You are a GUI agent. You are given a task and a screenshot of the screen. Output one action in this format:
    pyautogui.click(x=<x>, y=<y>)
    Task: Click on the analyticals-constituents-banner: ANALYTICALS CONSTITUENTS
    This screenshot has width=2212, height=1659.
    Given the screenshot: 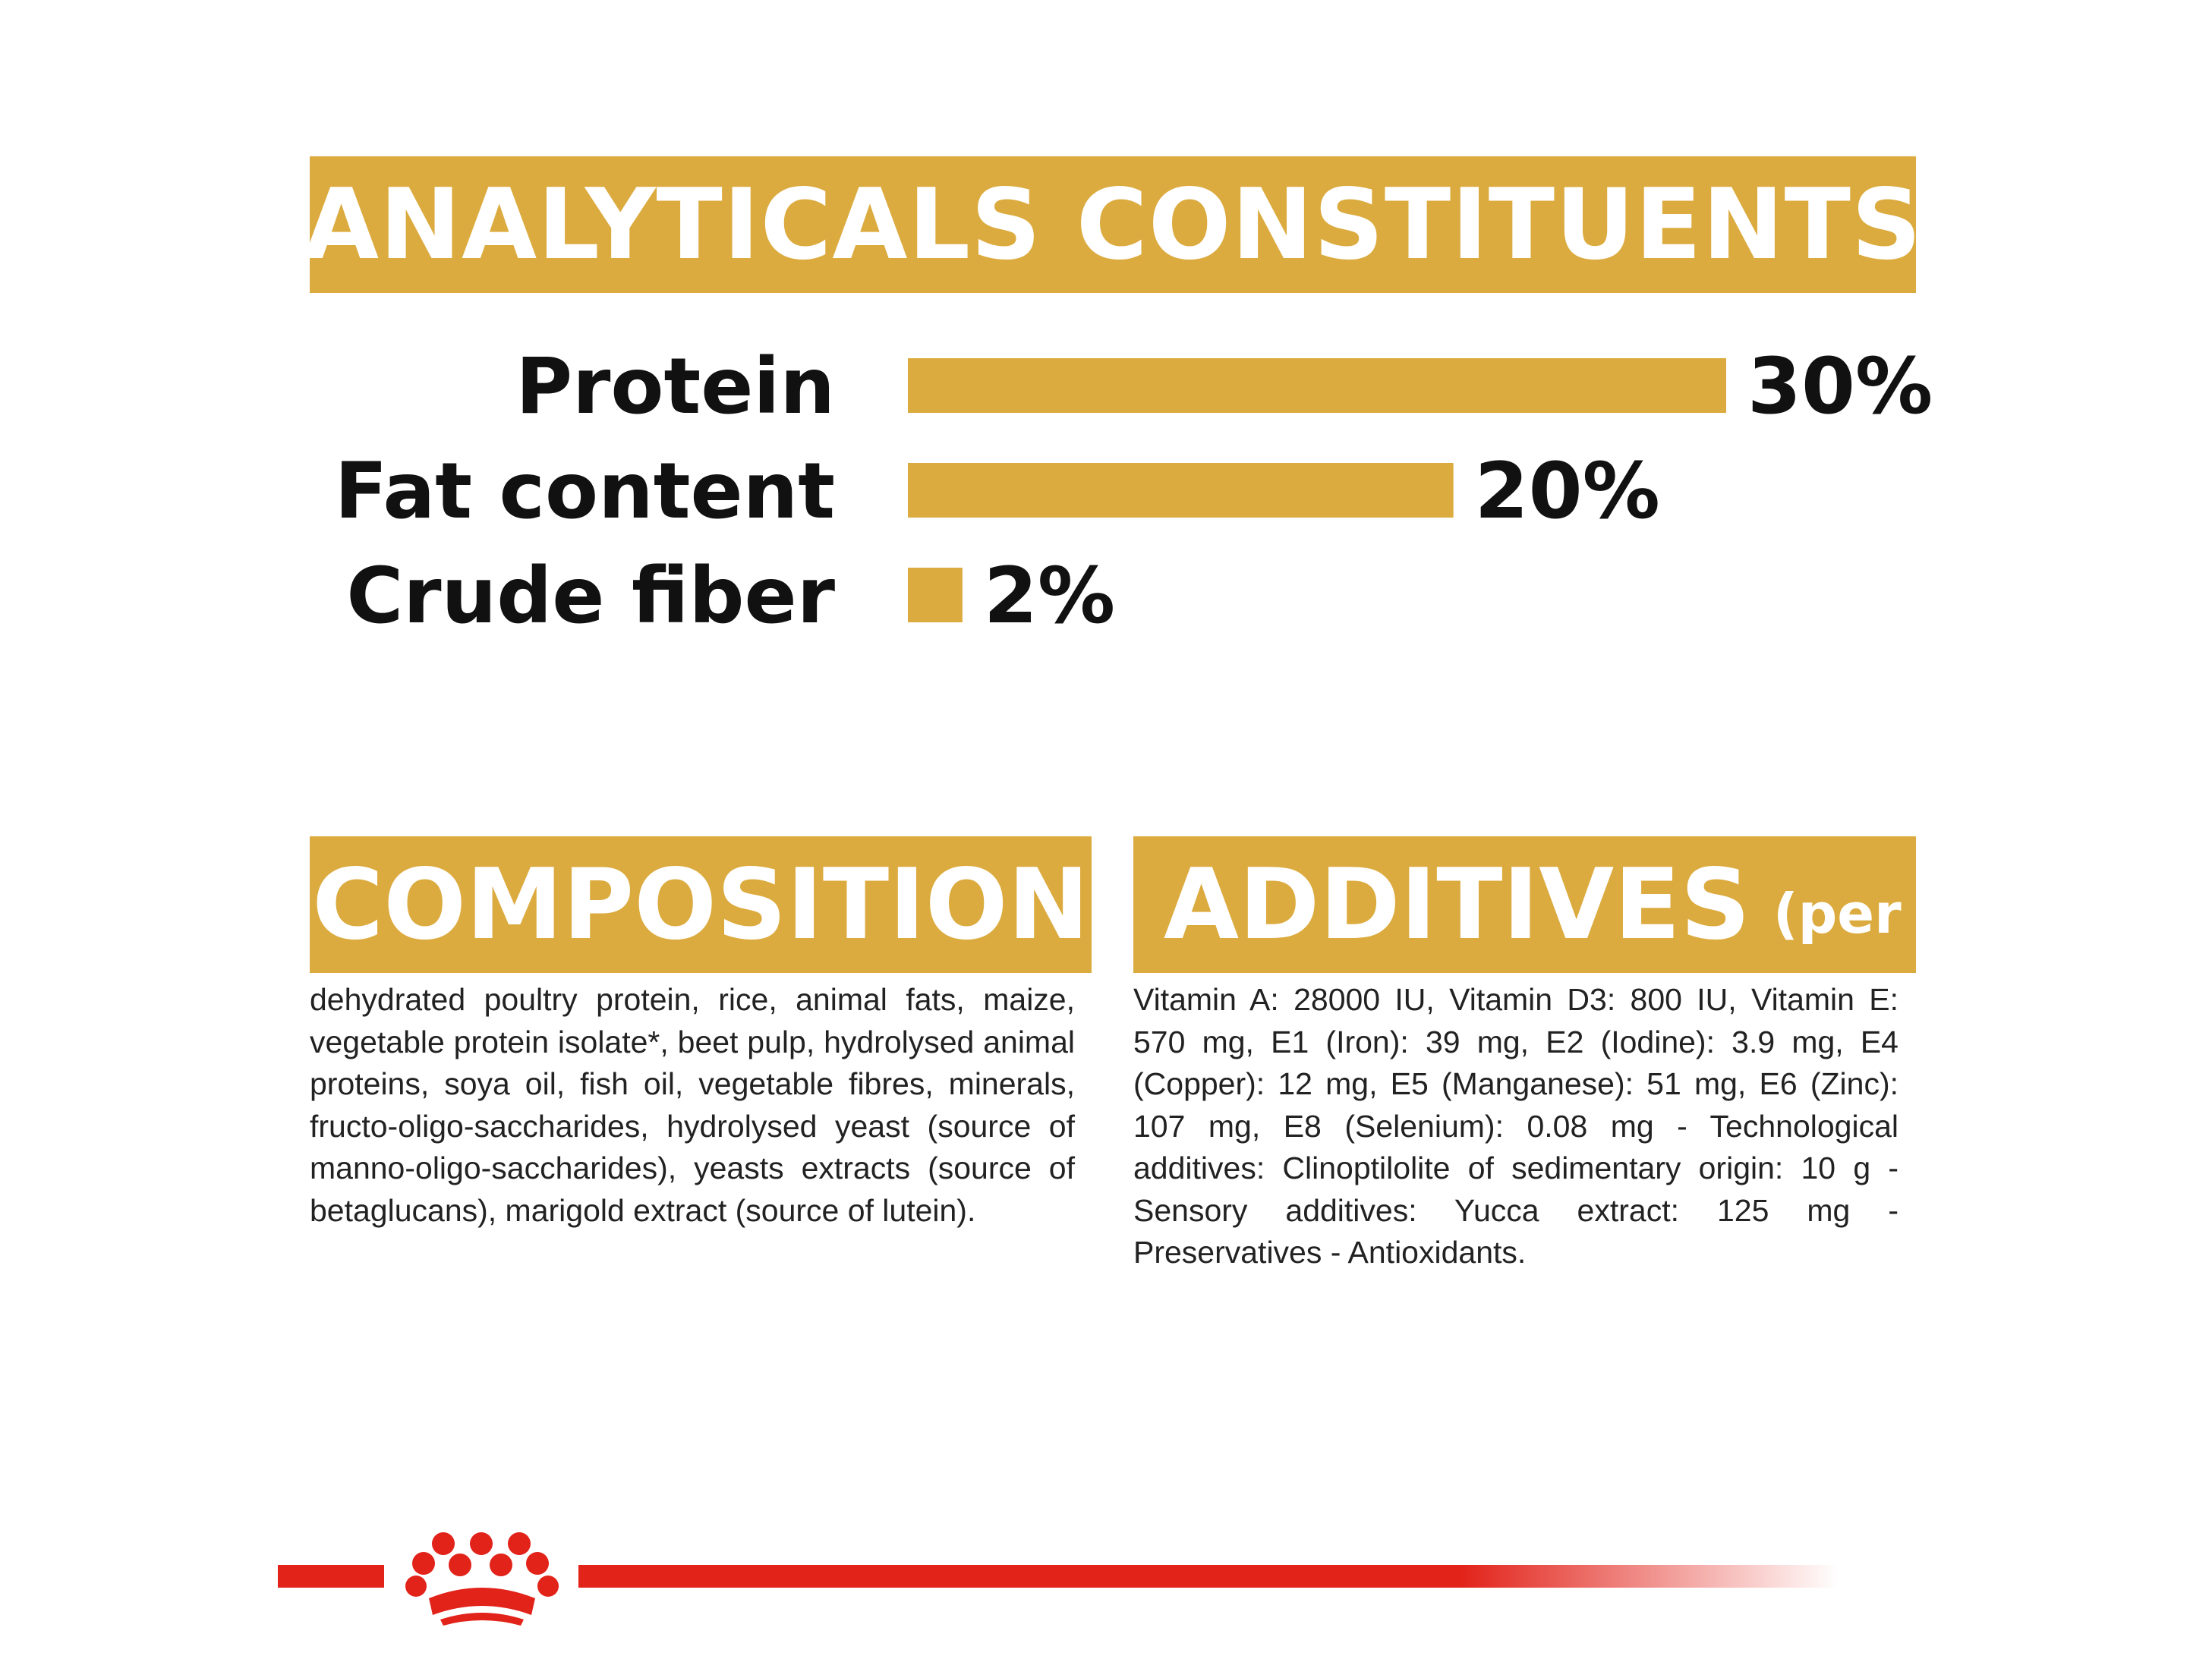 What is the action you would take?
    pyautogui.click(x=1113, y=225)
    